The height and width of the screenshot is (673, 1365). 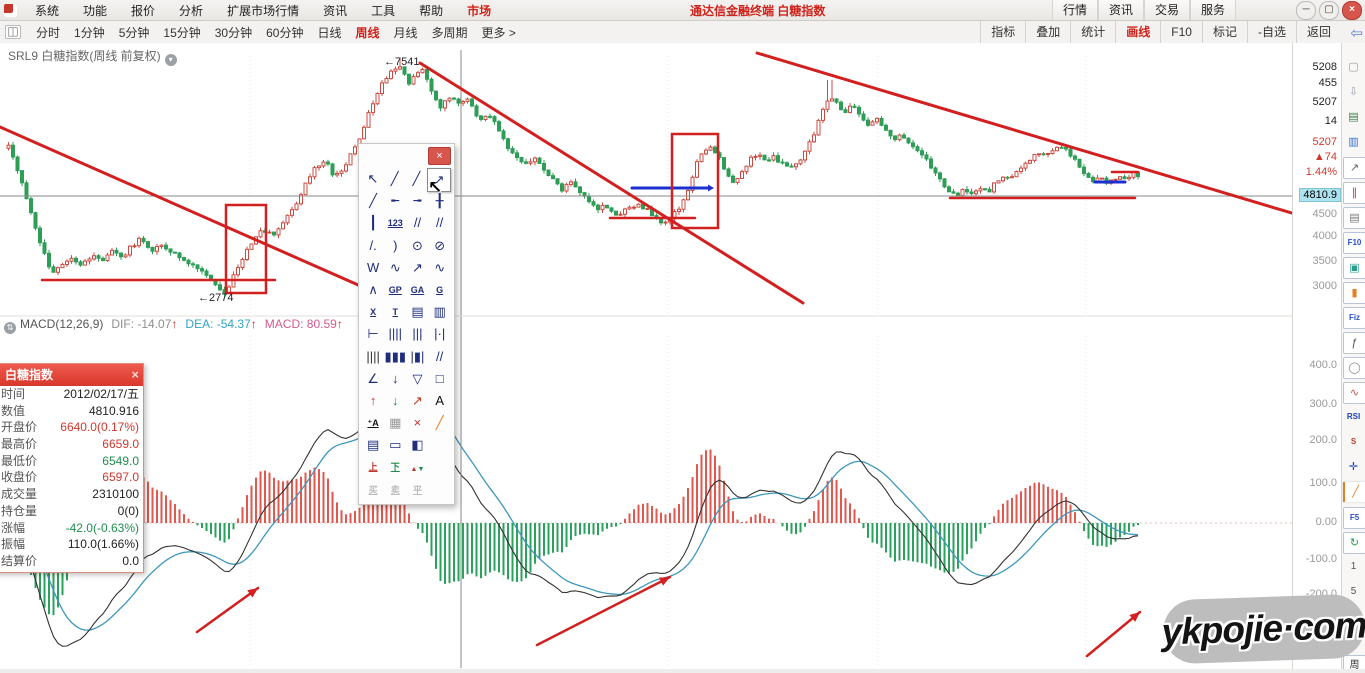 What do you see at coordinates (395, 267) in the screenshot?
I see `wave-tool: ∿` at bounding box center [395, 267].